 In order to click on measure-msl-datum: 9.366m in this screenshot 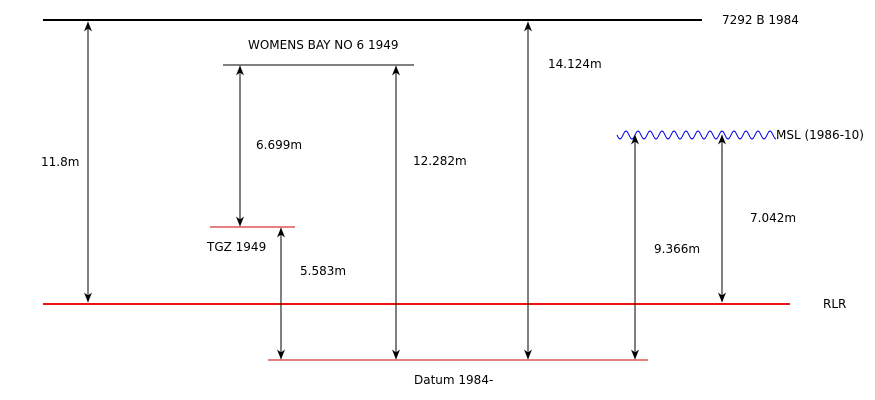, I will do `click(677, 249)`.